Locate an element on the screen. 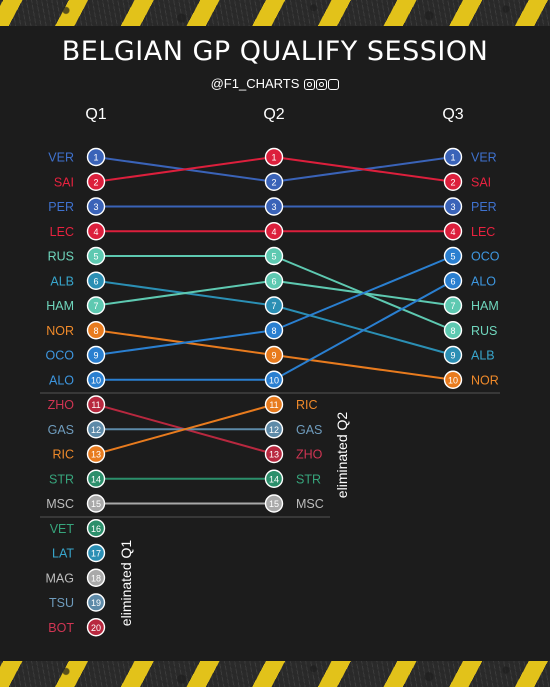  svg-text: 20 is located at coordinates (96, 628).